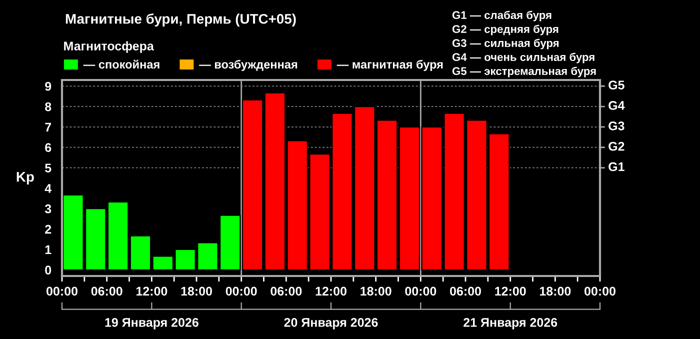 Image resolution: width=700 pixels, height=339 pixels. Describe the element at coordinates (48, 127) in the screenshot. I see `y-tick-label: 7` at that location.